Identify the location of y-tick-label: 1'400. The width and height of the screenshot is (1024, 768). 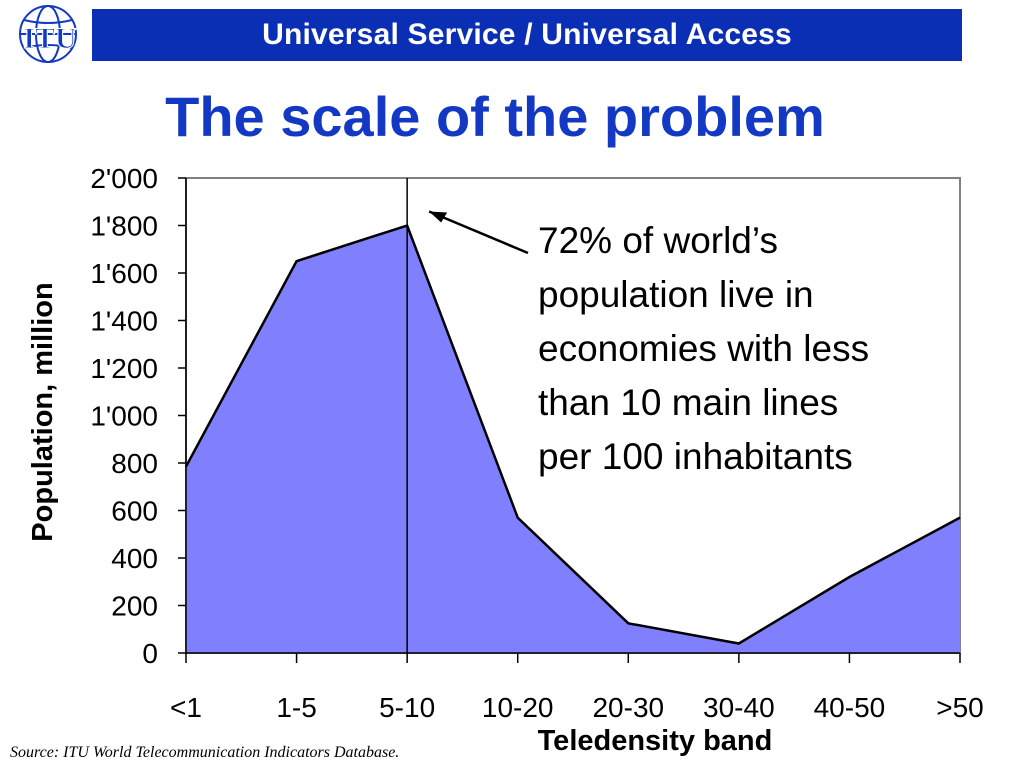
(124, 321).